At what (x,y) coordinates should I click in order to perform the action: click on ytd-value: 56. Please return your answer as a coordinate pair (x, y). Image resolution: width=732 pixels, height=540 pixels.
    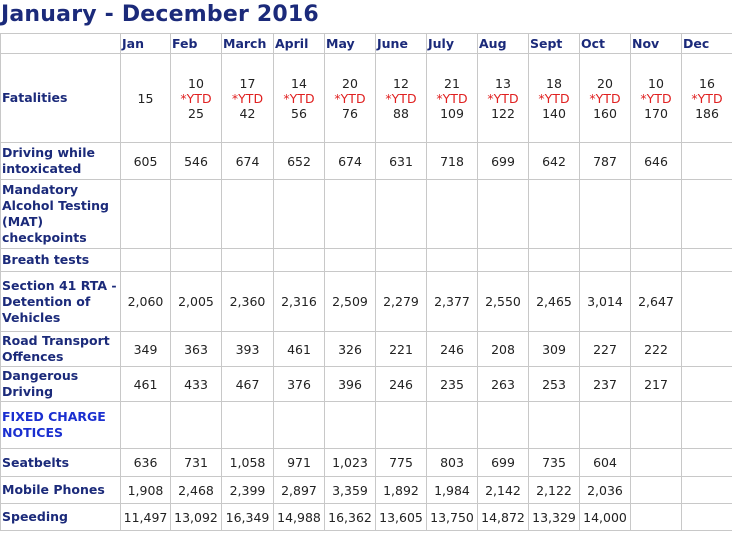
    Looking at the image, I should click on (299, 113).